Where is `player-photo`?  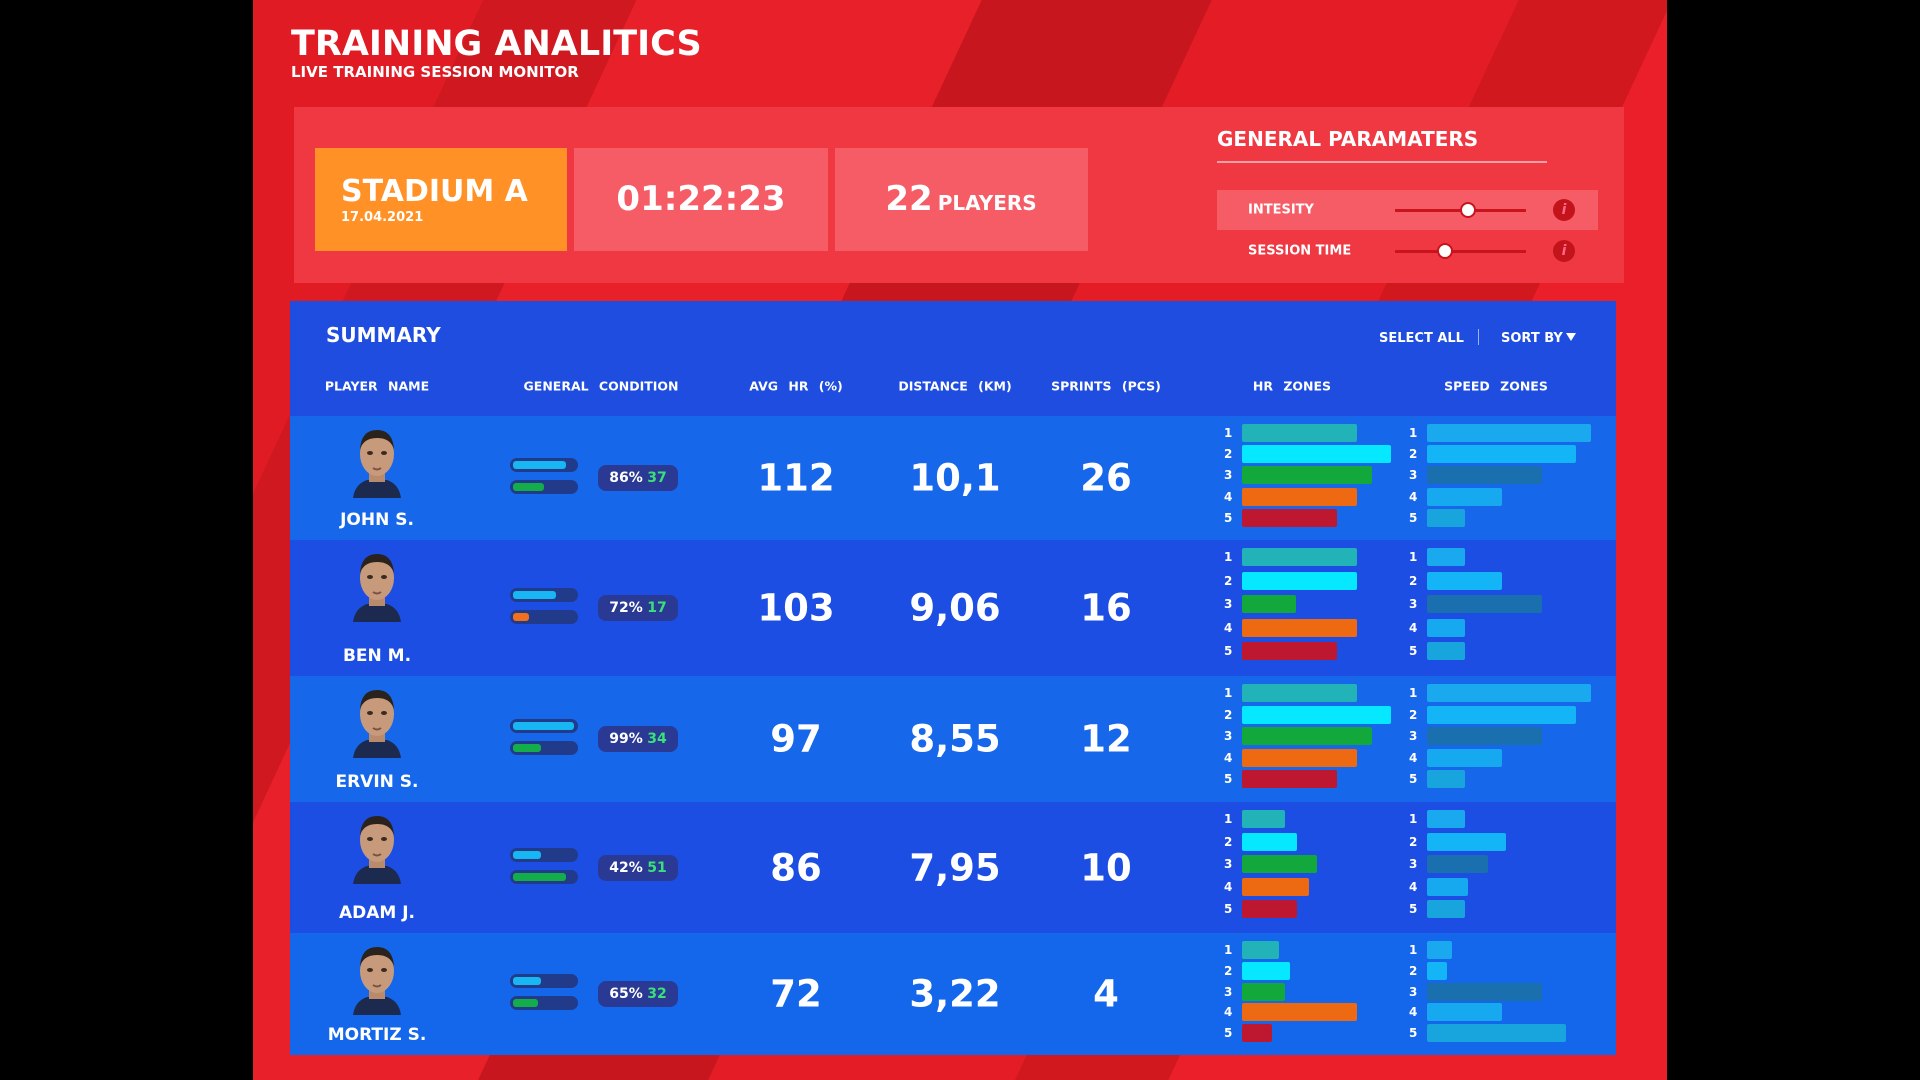
player-photo is located at coordinates (377, 461).